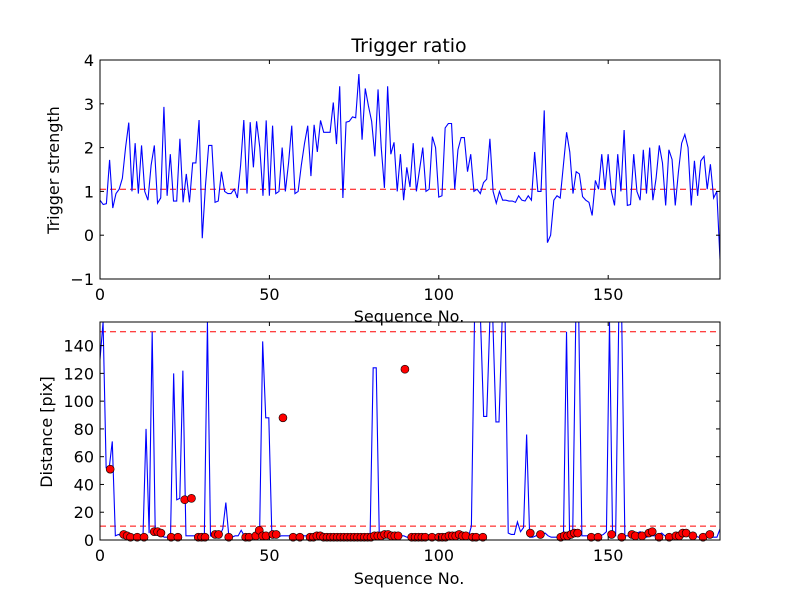 This screenshot has width=800, height=600. What do you see at coordinates (84, 429) in the screenshot?
I see `y-tick-label: 80` at bounding box center [84, 429].